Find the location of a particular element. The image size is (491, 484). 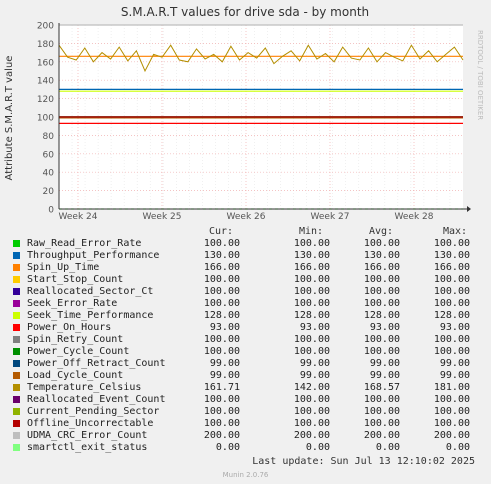

legend-series-name: Current_Pending_Sector is located at coordinates (93, 411).